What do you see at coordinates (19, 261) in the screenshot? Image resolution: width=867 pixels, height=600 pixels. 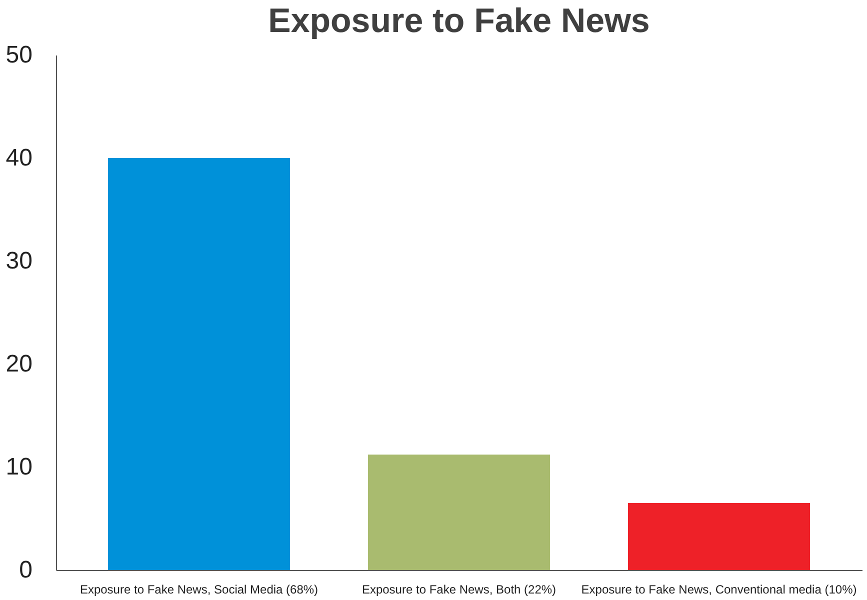 I see `y-tick-label: 30` at bounding box center [19, 261].